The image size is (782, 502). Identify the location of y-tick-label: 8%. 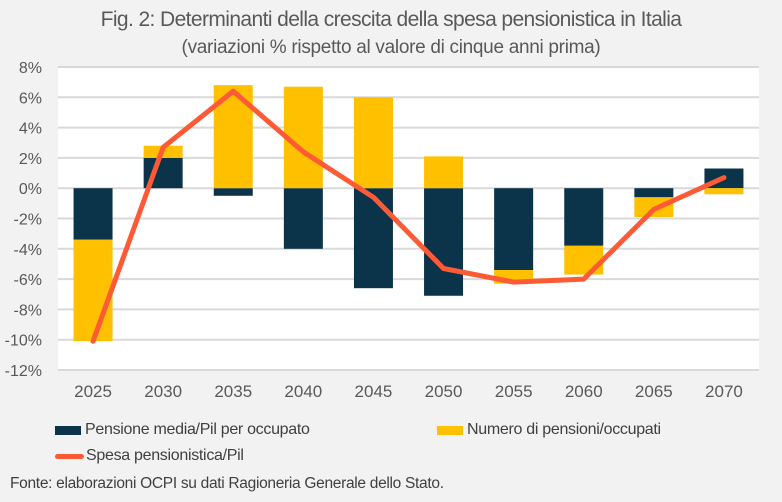
(30, 68).